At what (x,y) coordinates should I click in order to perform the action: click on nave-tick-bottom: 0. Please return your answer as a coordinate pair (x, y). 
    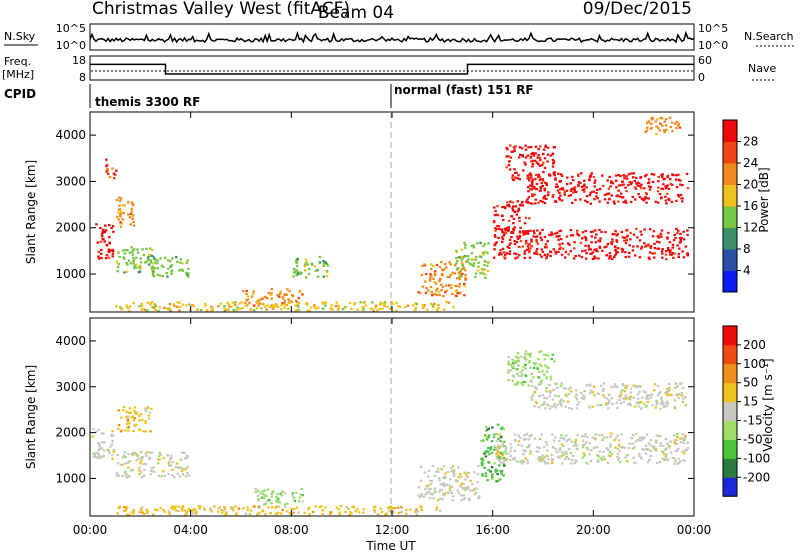
    Looking at the image, I should click on (701, 77).